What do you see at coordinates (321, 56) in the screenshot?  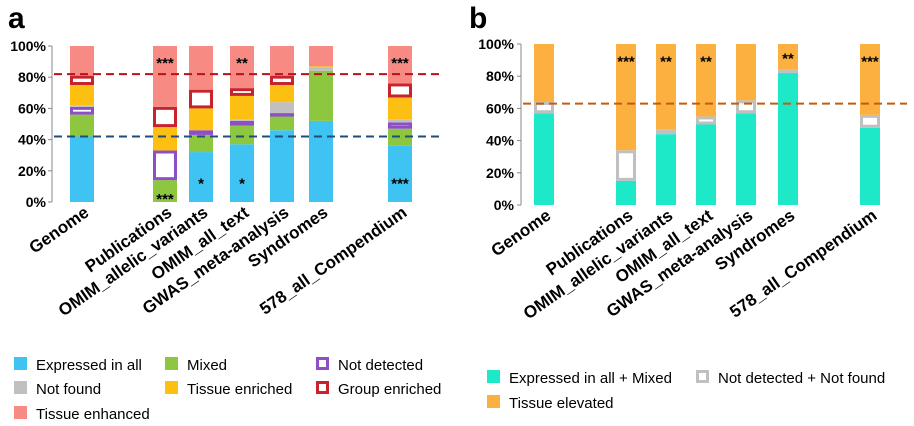 I see `bar-segment-Syndromes-tissue-enhanced` at bounding box center [321, 56].